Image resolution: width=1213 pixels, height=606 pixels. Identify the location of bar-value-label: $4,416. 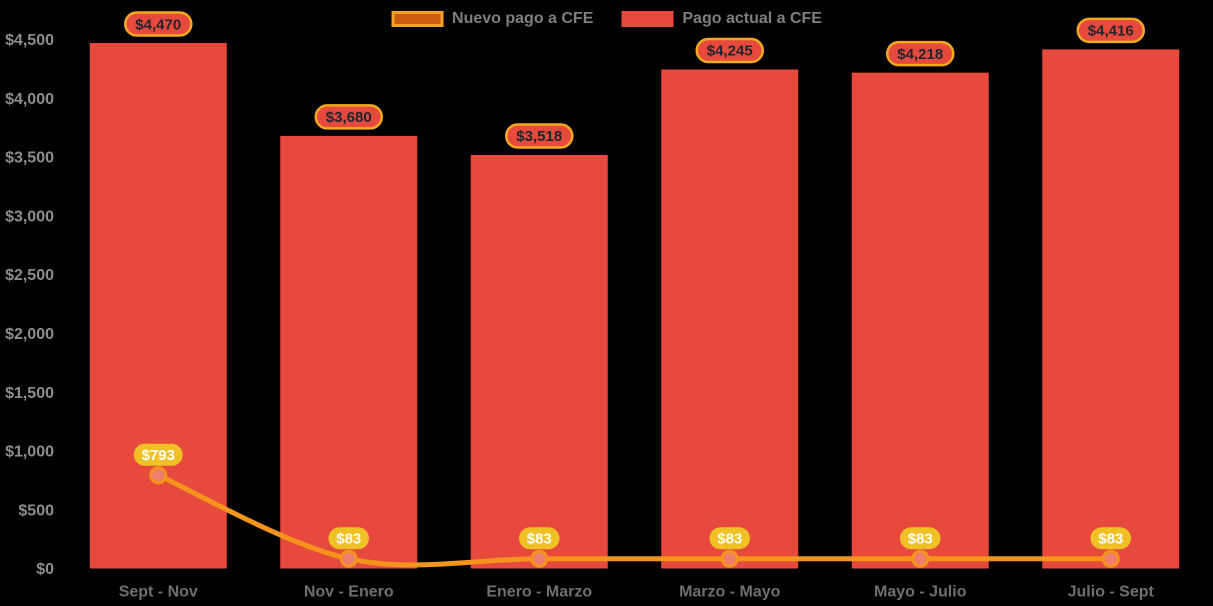
(1111, 31).